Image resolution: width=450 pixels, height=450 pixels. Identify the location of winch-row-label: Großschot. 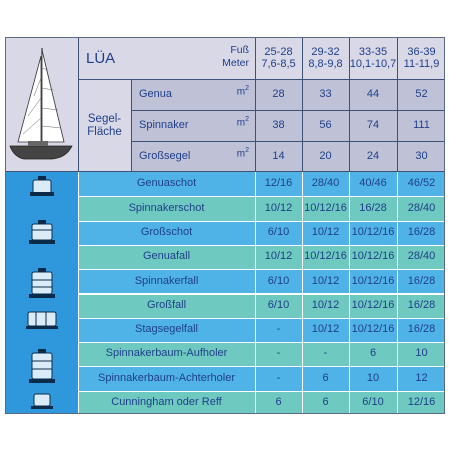
(166, 232).